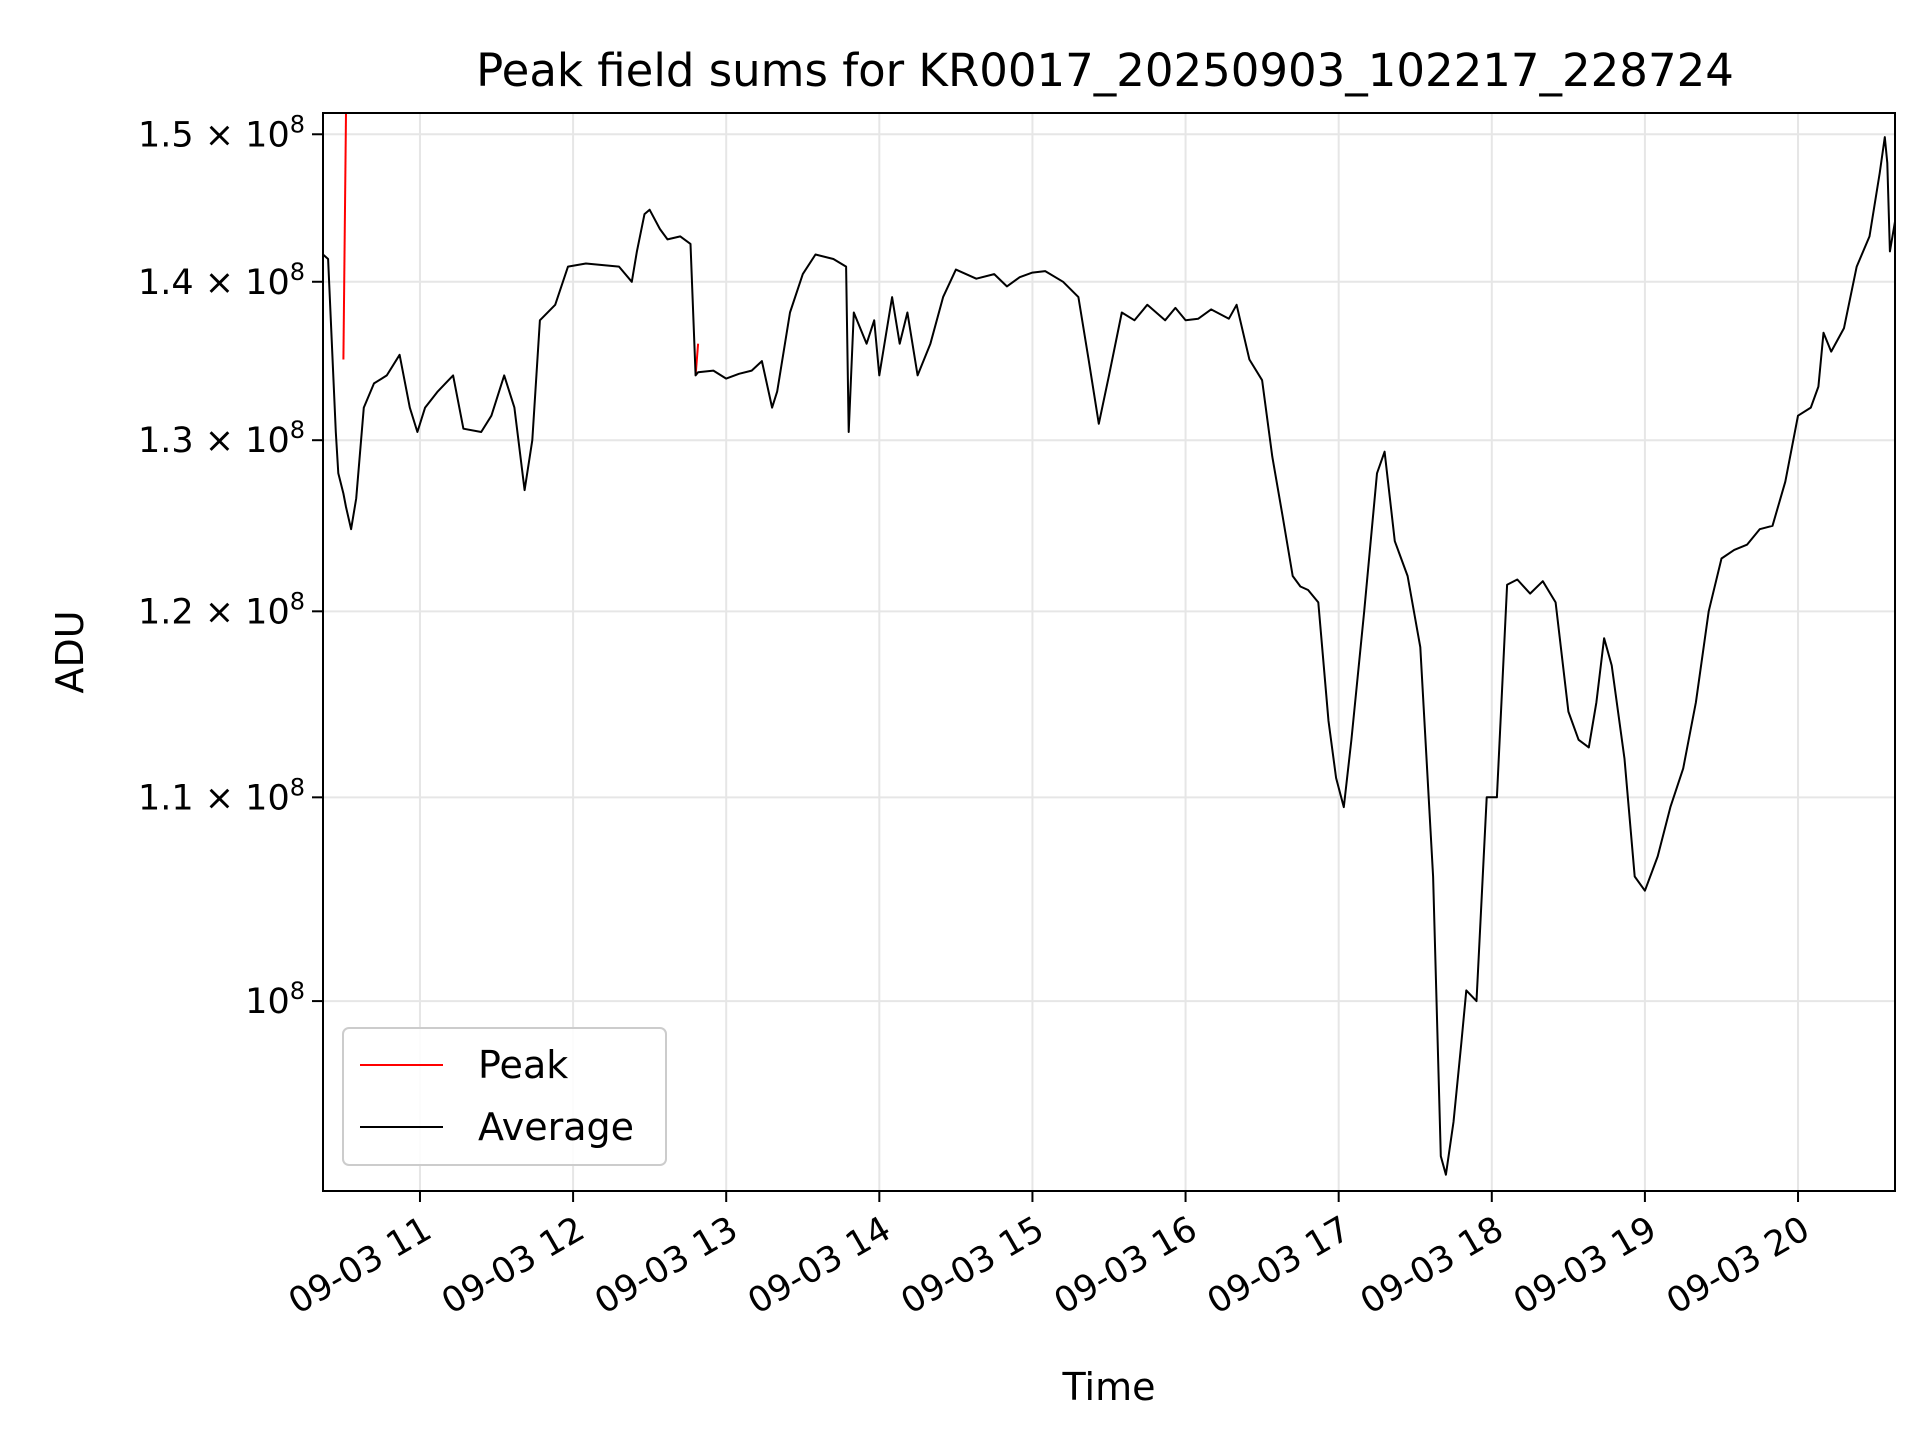 The image size is (1920, 1440). What do you see at coordinates (221, 132) in the screenshot?
I see `y-tick-label-5: 1.5 × 108` at bounding box center [221, 132].